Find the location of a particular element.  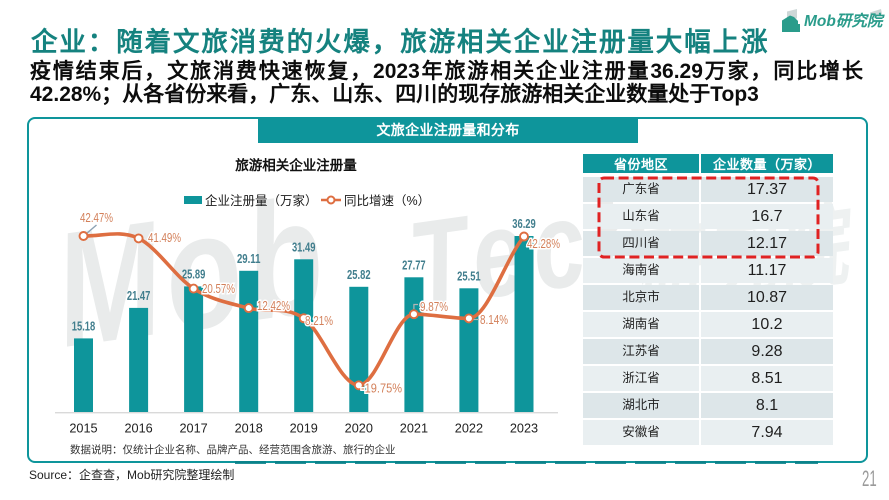

svg-text: -19.75% is located at coordinates (381, 388).